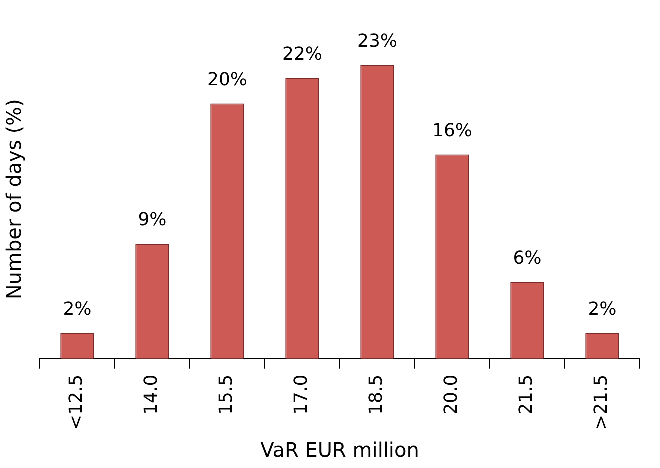 This screenshot has height=468, width=660. Describe the element at coordinates (377, 41) in the screenshot. I see `data-label: 23%` at that location.